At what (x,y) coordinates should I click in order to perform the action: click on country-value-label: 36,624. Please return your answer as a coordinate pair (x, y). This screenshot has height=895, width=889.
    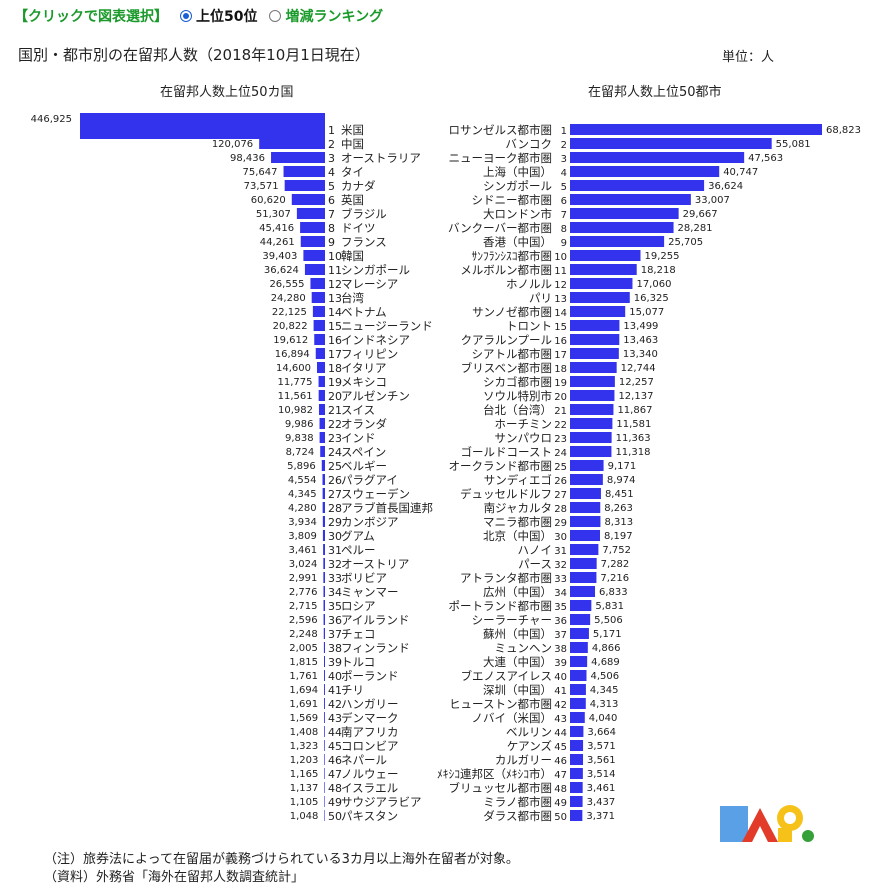
    Looking at the image, I should click on (281, 270).